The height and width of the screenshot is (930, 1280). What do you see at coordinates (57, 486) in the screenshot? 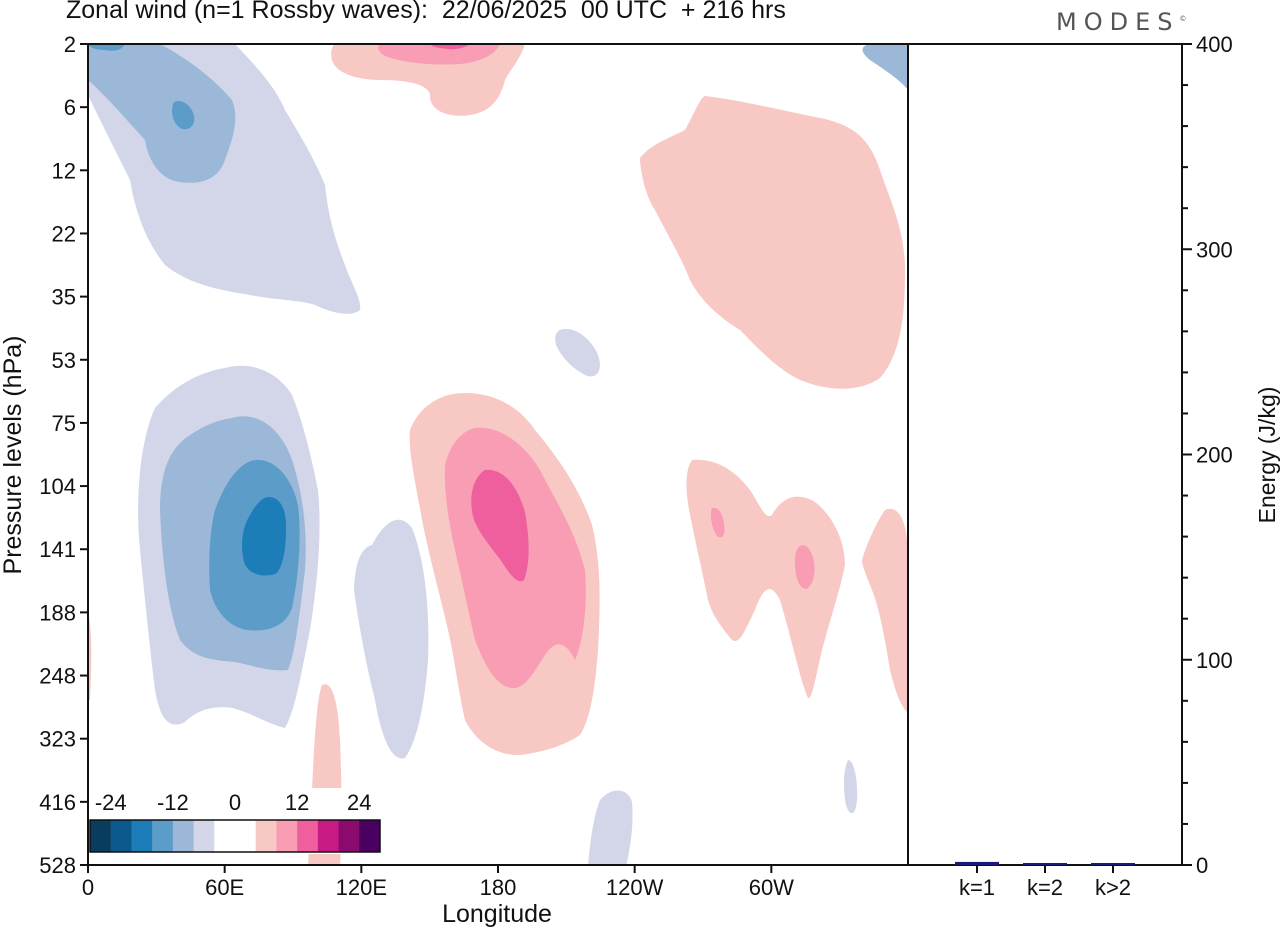
I see `y-tick-label: 104` at bounding box center [57, 486].